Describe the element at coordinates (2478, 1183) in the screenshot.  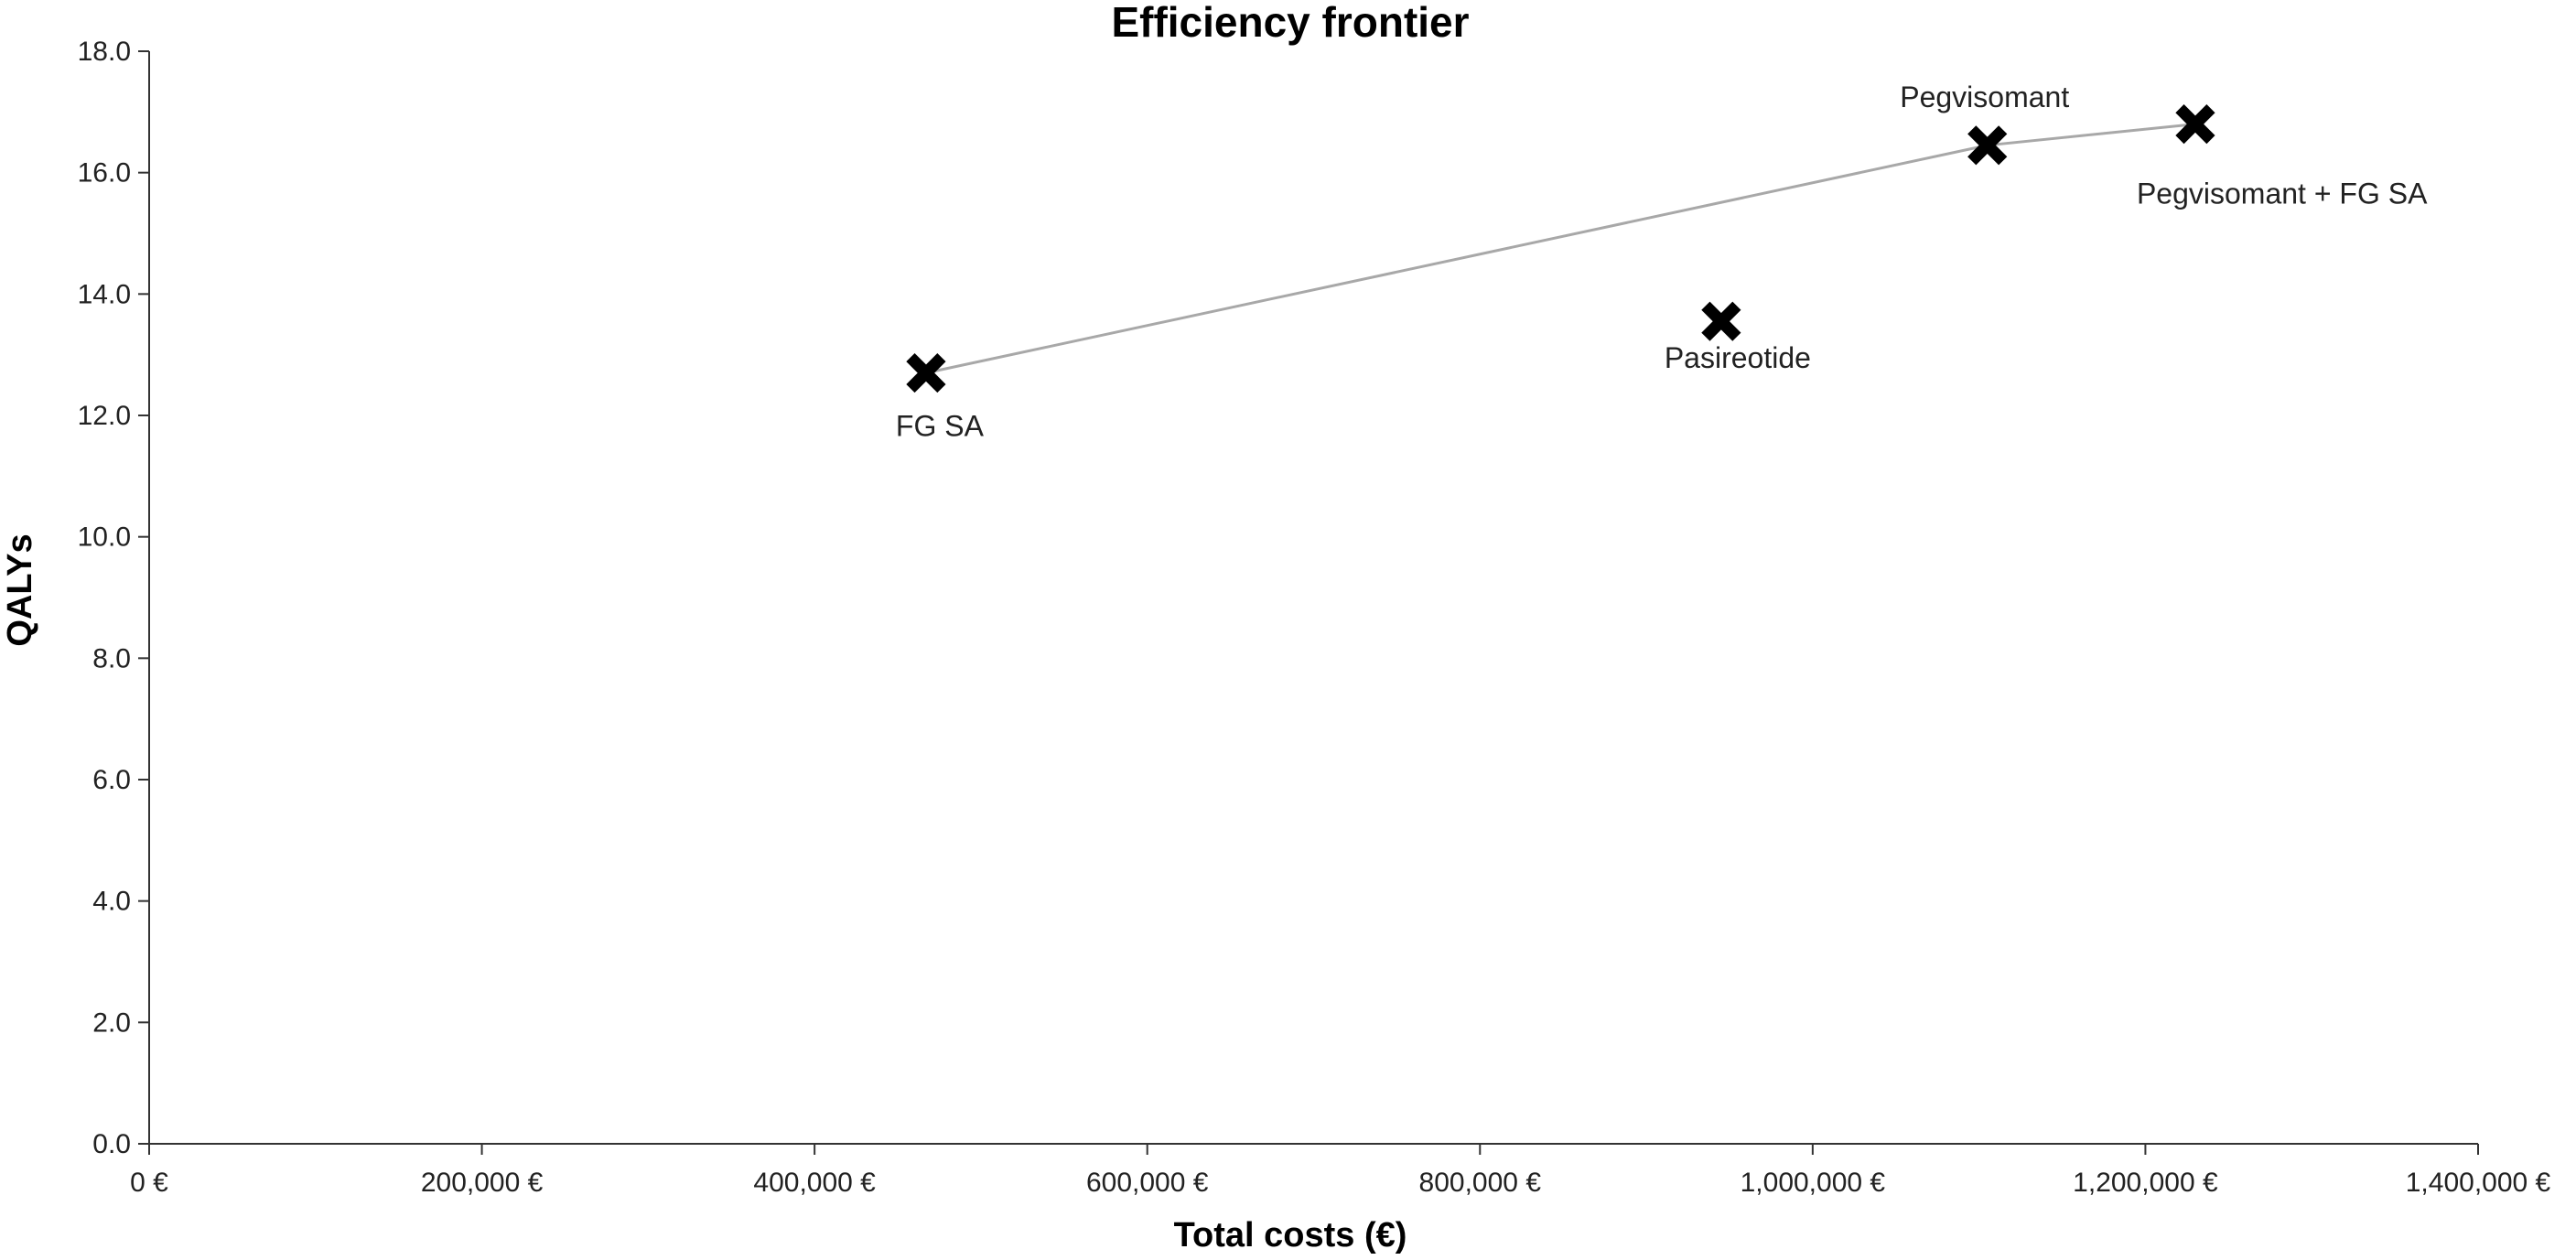
I see `x-tick-label: 1,400,000 €` at that location.